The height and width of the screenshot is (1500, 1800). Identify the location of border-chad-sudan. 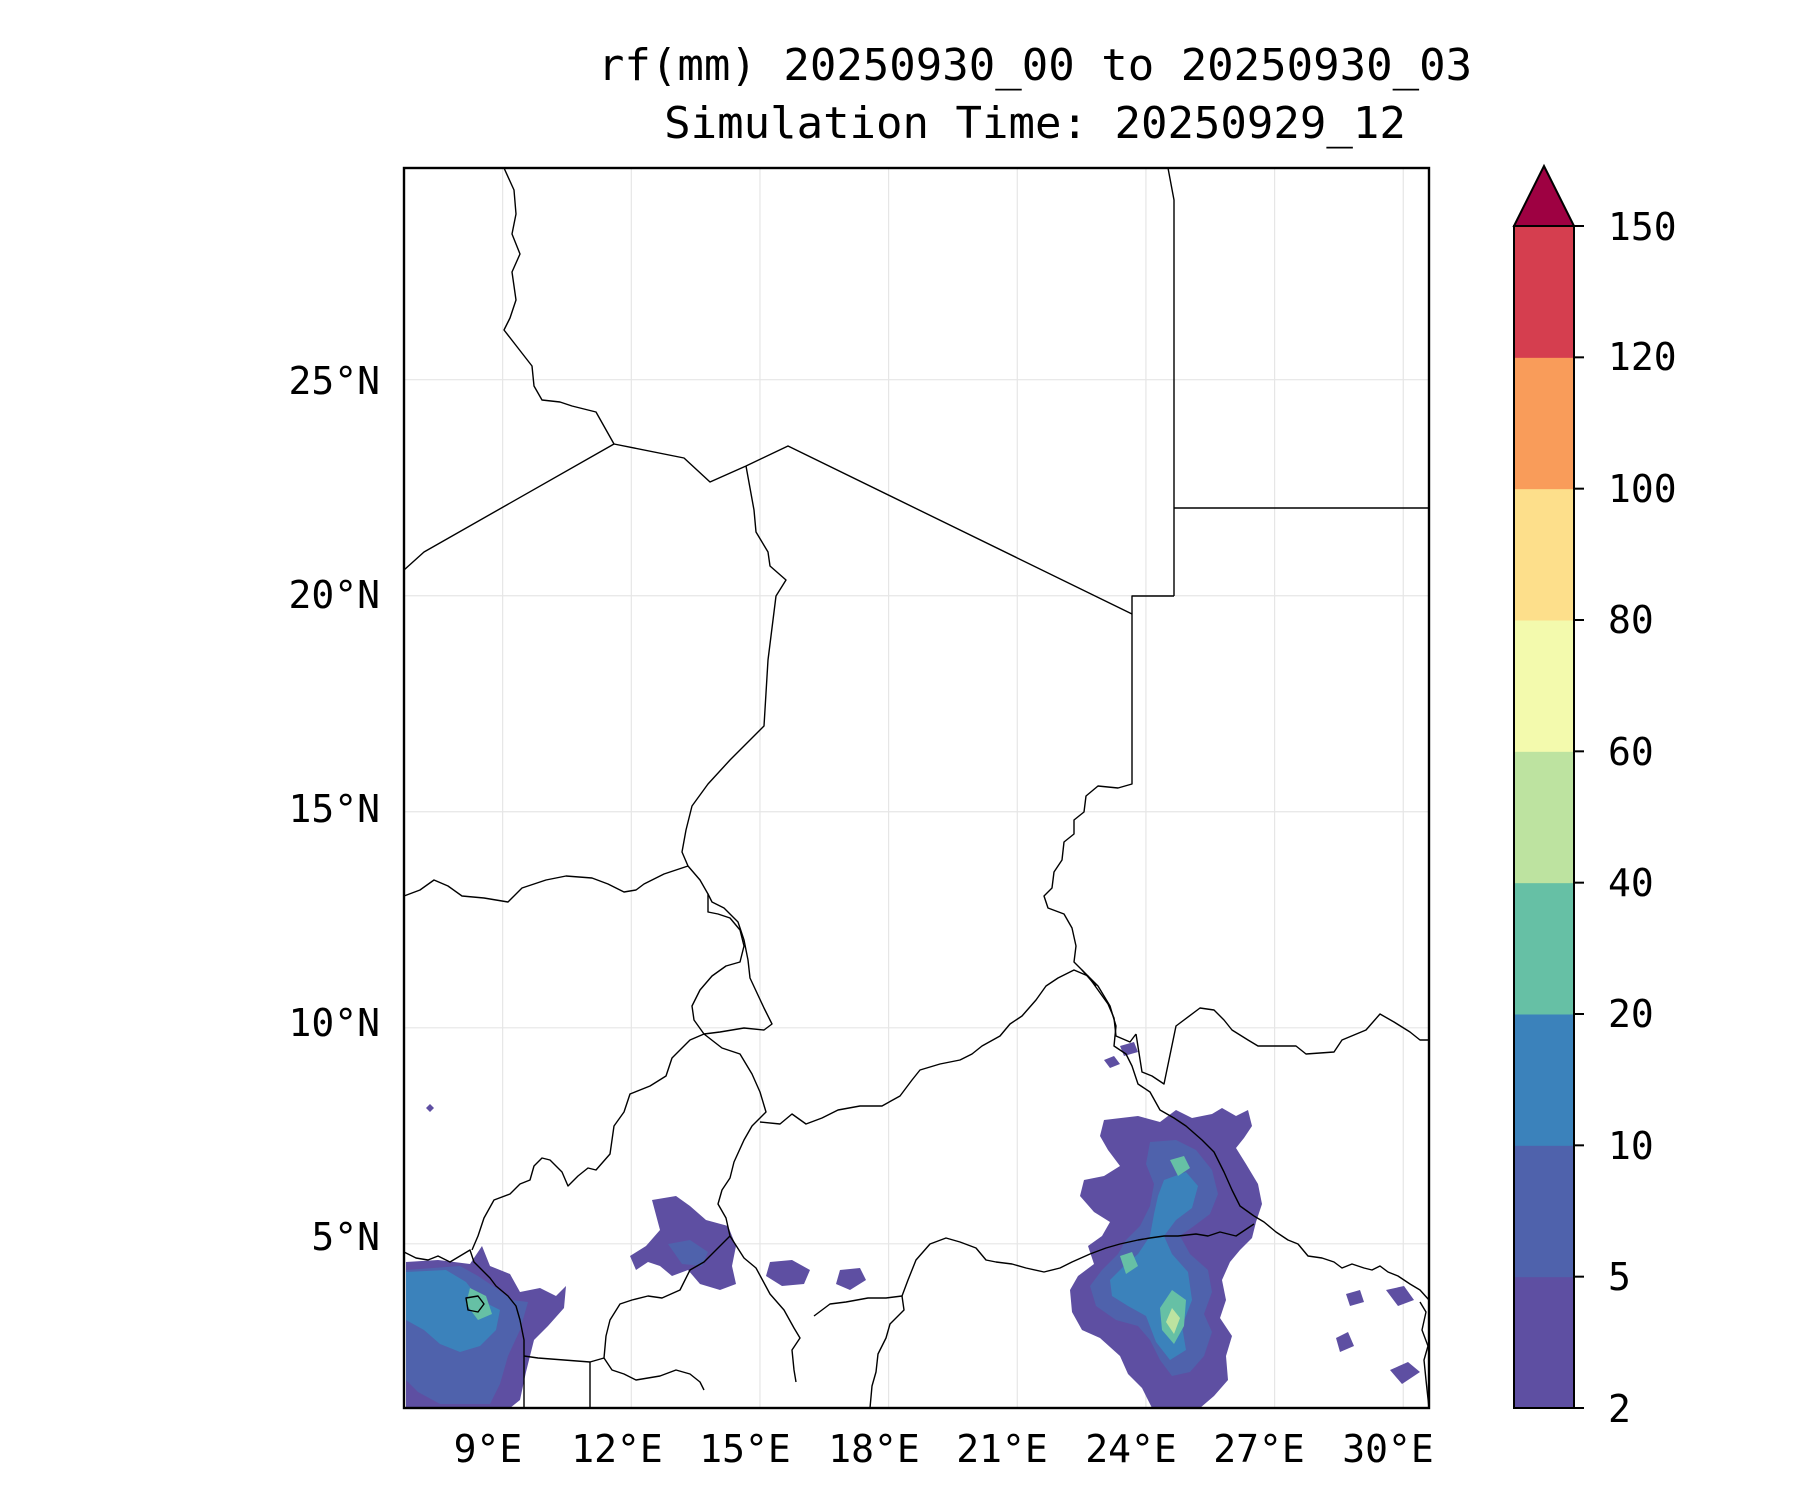
(1088, 800).